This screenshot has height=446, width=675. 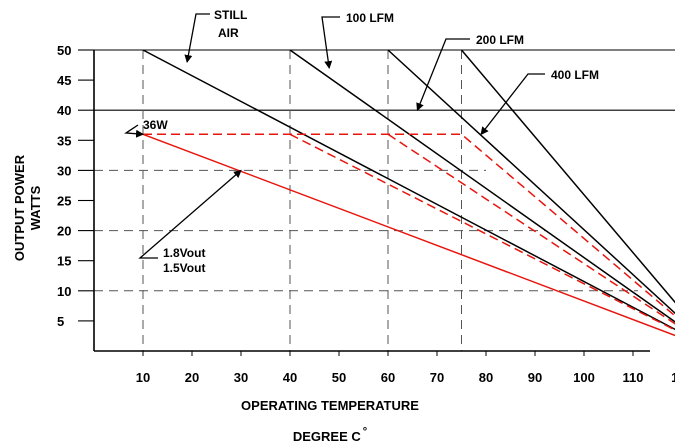 What do you see at coordinates (673, 377) in the screenshot?
I see `x-tick-label: 120` at bounding box center [673, 377].